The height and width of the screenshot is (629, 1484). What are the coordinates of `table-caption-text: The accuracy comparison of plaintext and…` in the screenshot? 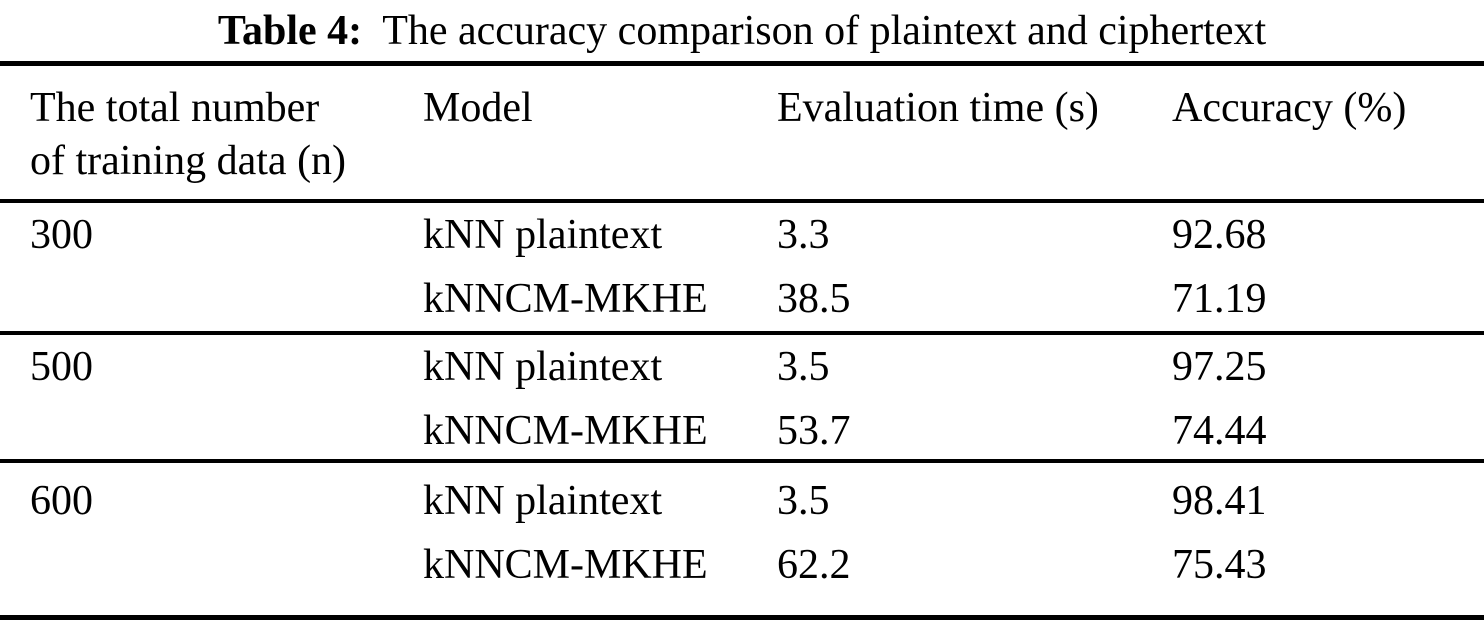 It's located at (824, 30).